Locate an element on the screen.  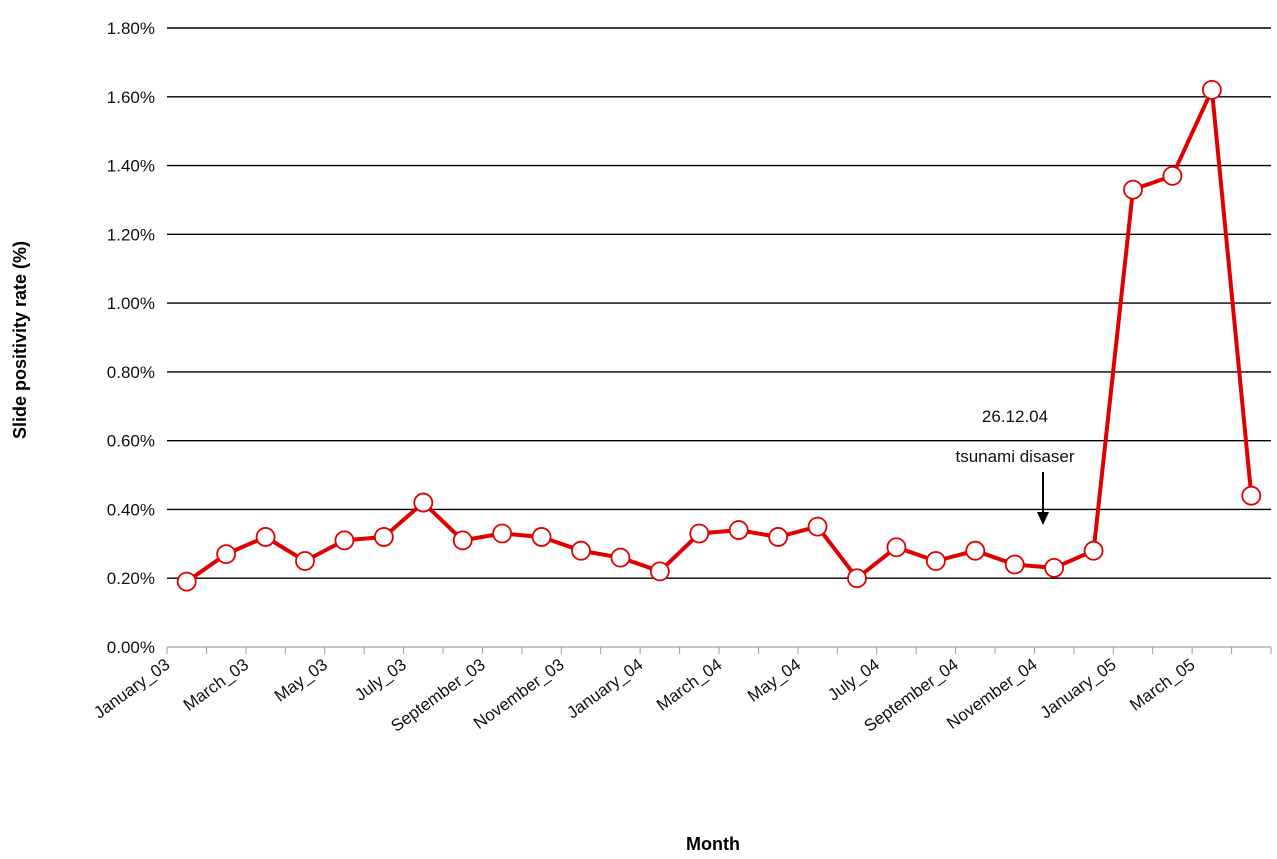
y-tick-label: 1.20% is located at coordinates (131, 234).